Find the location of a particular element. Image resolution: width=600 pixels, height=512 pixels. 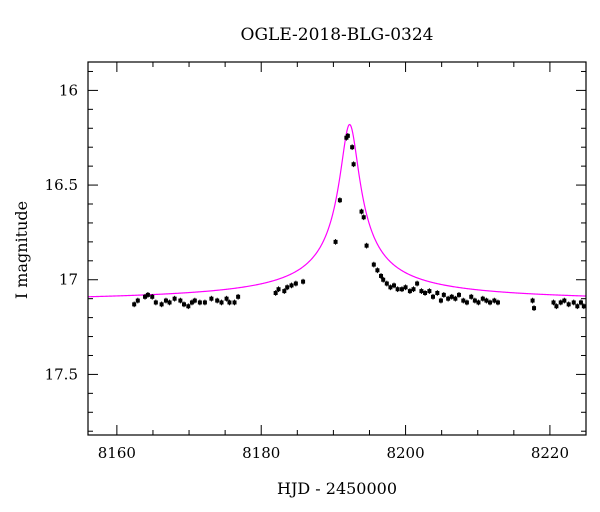

x-axis-label: HJD - 2450000 is located at coordinates (337, 488).